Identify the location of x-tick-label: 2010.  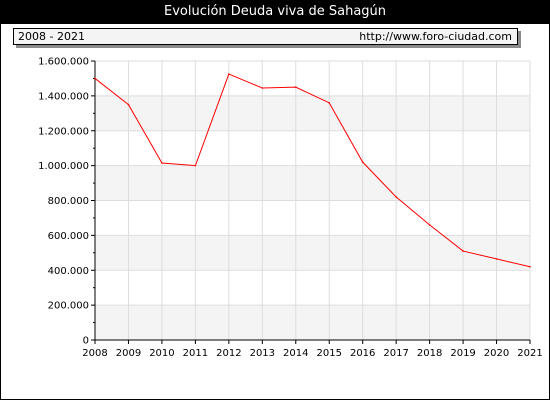
(161, 353).